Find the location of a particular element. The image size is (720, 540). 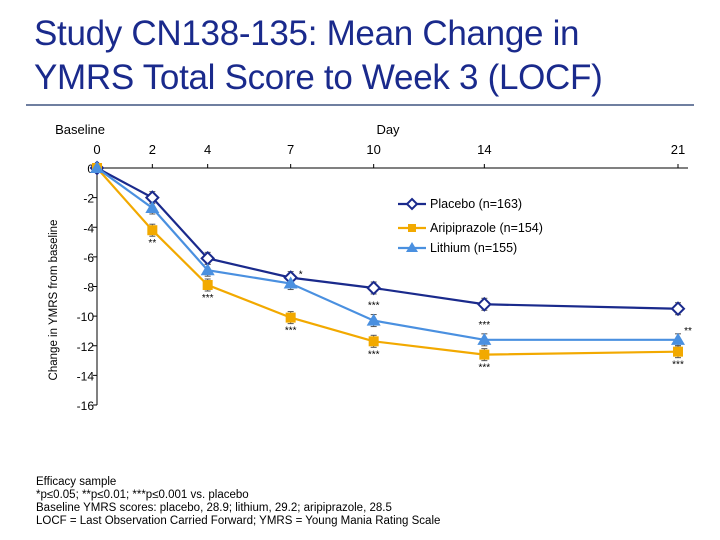

legend-label-aripiprazole: Aripiprazole (n=154) is located at coordinates (486, 228).